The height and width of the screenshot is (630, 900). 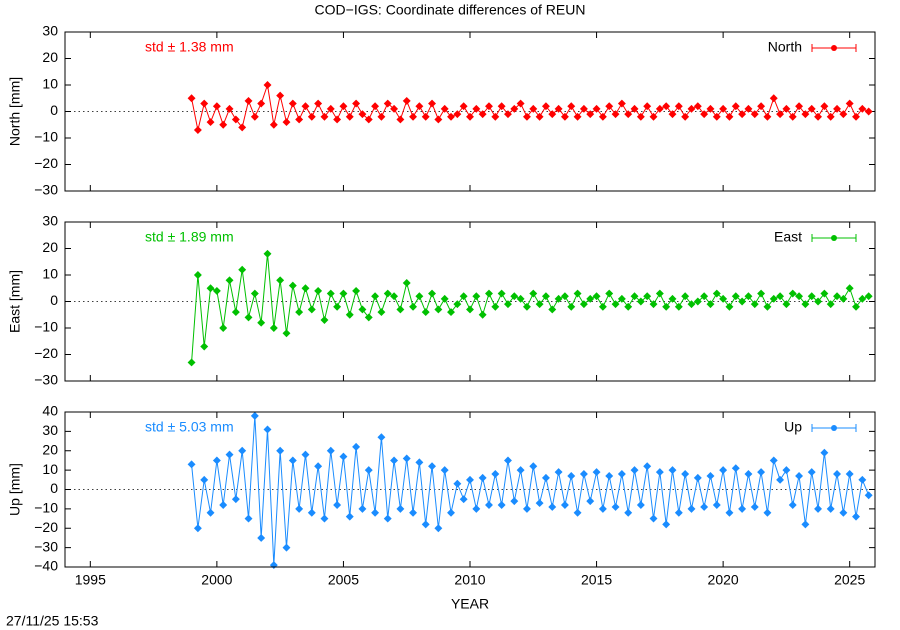 I want to click on y-axis-label: Up [mm], so click(x=15, y=489).